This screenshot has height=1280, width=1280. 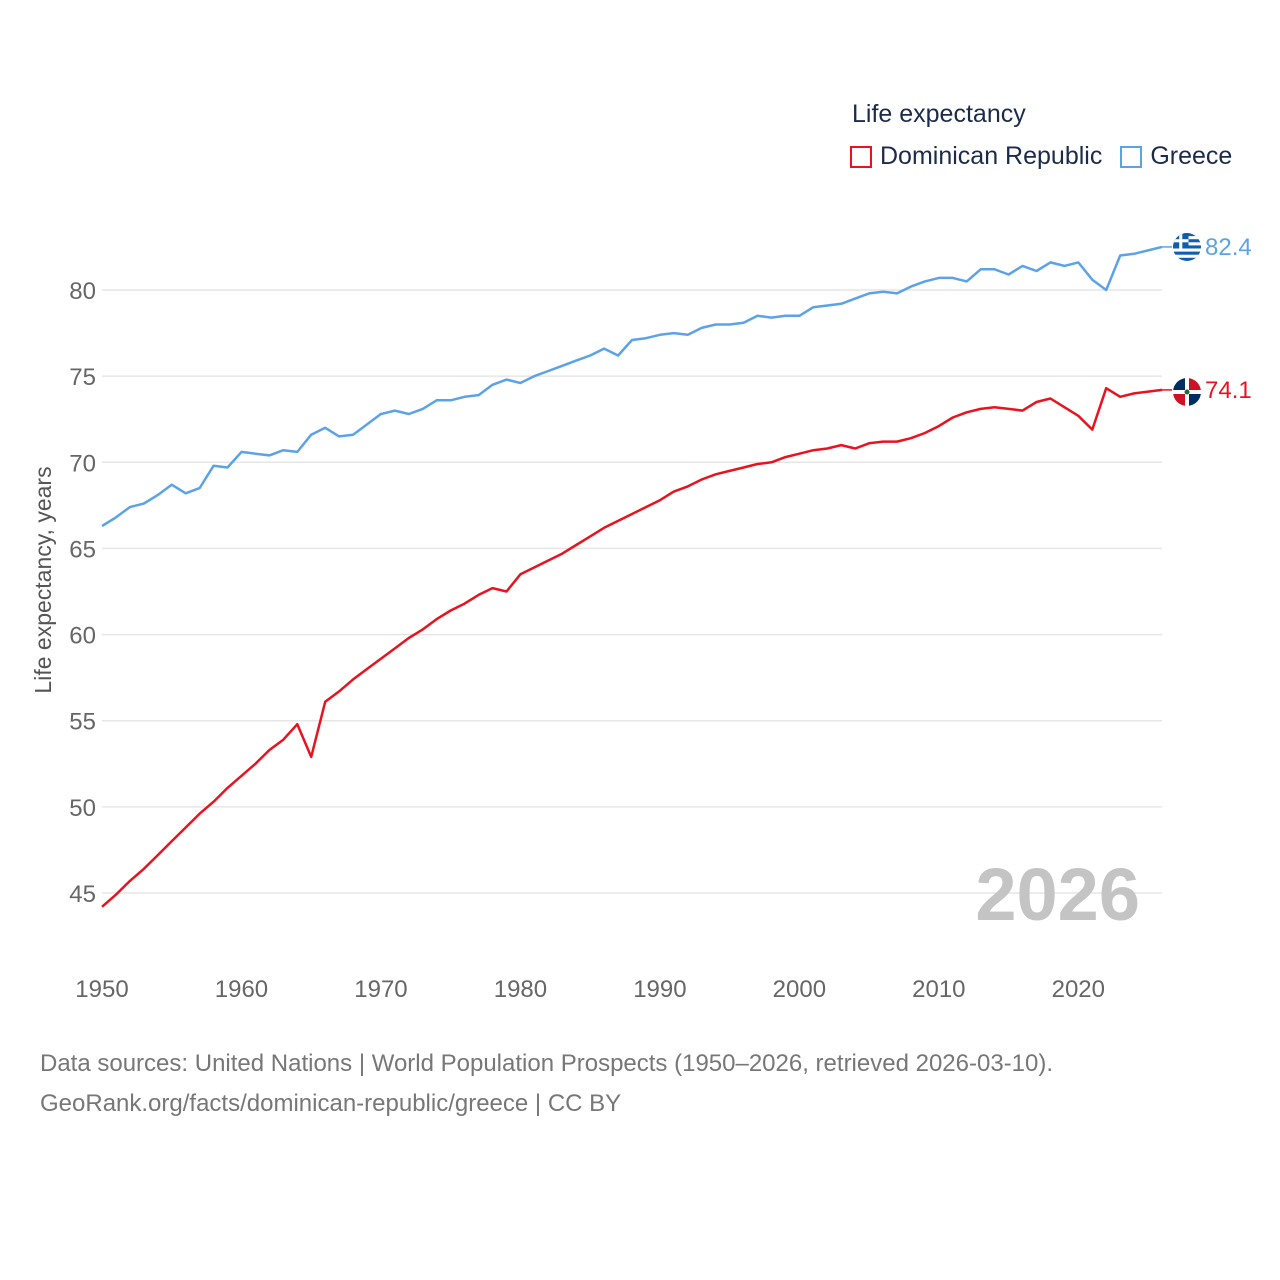 I want to click on greece-flag-icon, so click(x=1187, y=247).